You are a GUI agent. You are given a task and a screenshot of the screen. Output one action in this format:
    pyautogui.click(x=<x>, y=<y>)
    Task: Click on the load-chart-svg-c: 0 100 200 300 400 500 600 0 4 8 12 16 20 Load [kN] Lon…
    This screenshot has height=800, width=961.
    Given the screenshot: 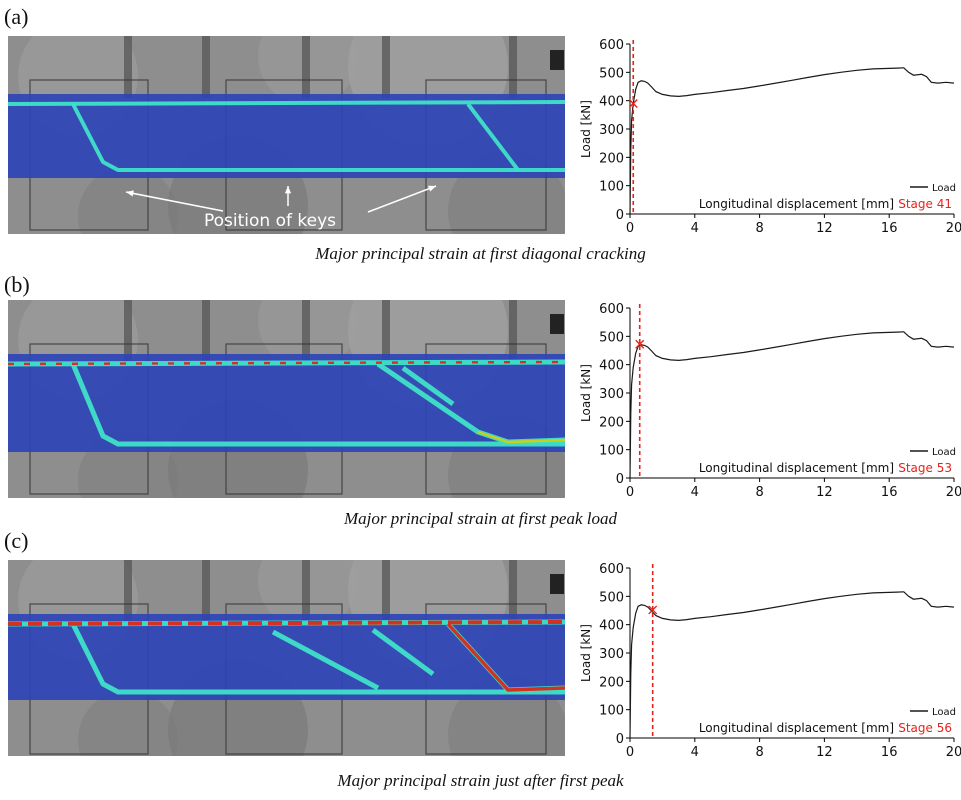 What is the action you would take?
    pyautogui.click(x=770, y=661)
    